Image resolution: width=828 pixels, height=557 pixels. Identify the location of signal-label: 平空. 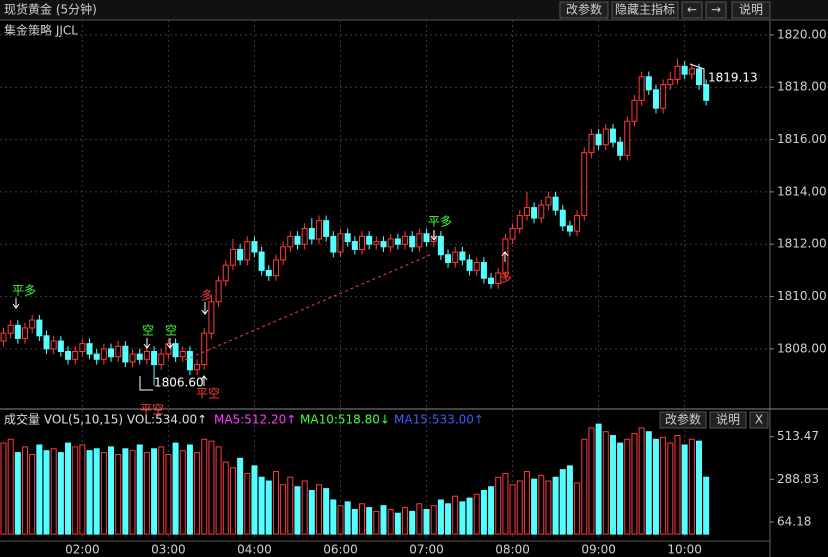
(208, 394).